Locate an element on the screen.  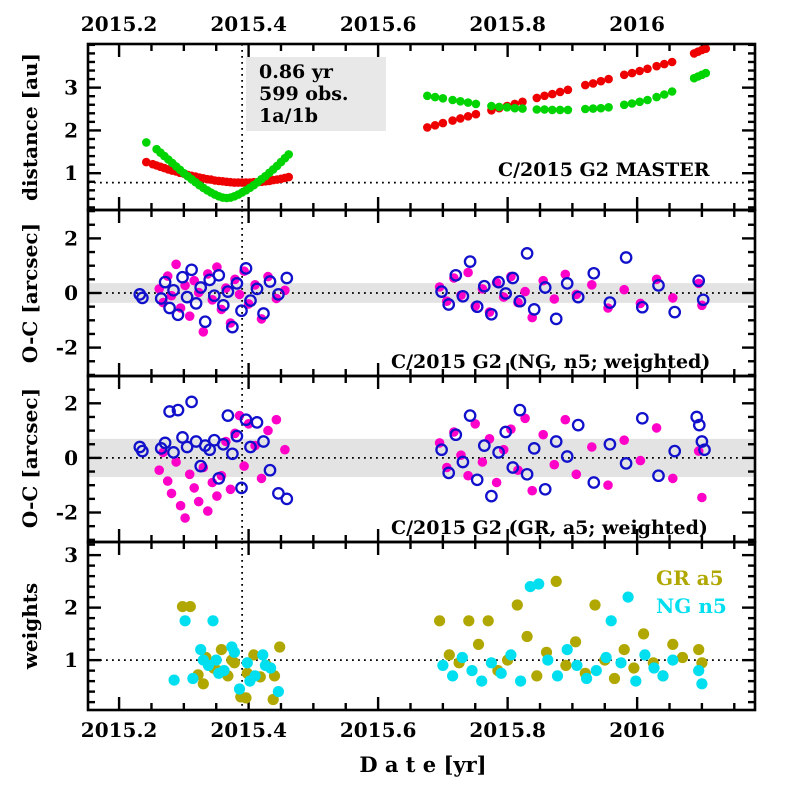
panel-label-master: C/2015 G2 MASTER is located at coordinates (604, 170).